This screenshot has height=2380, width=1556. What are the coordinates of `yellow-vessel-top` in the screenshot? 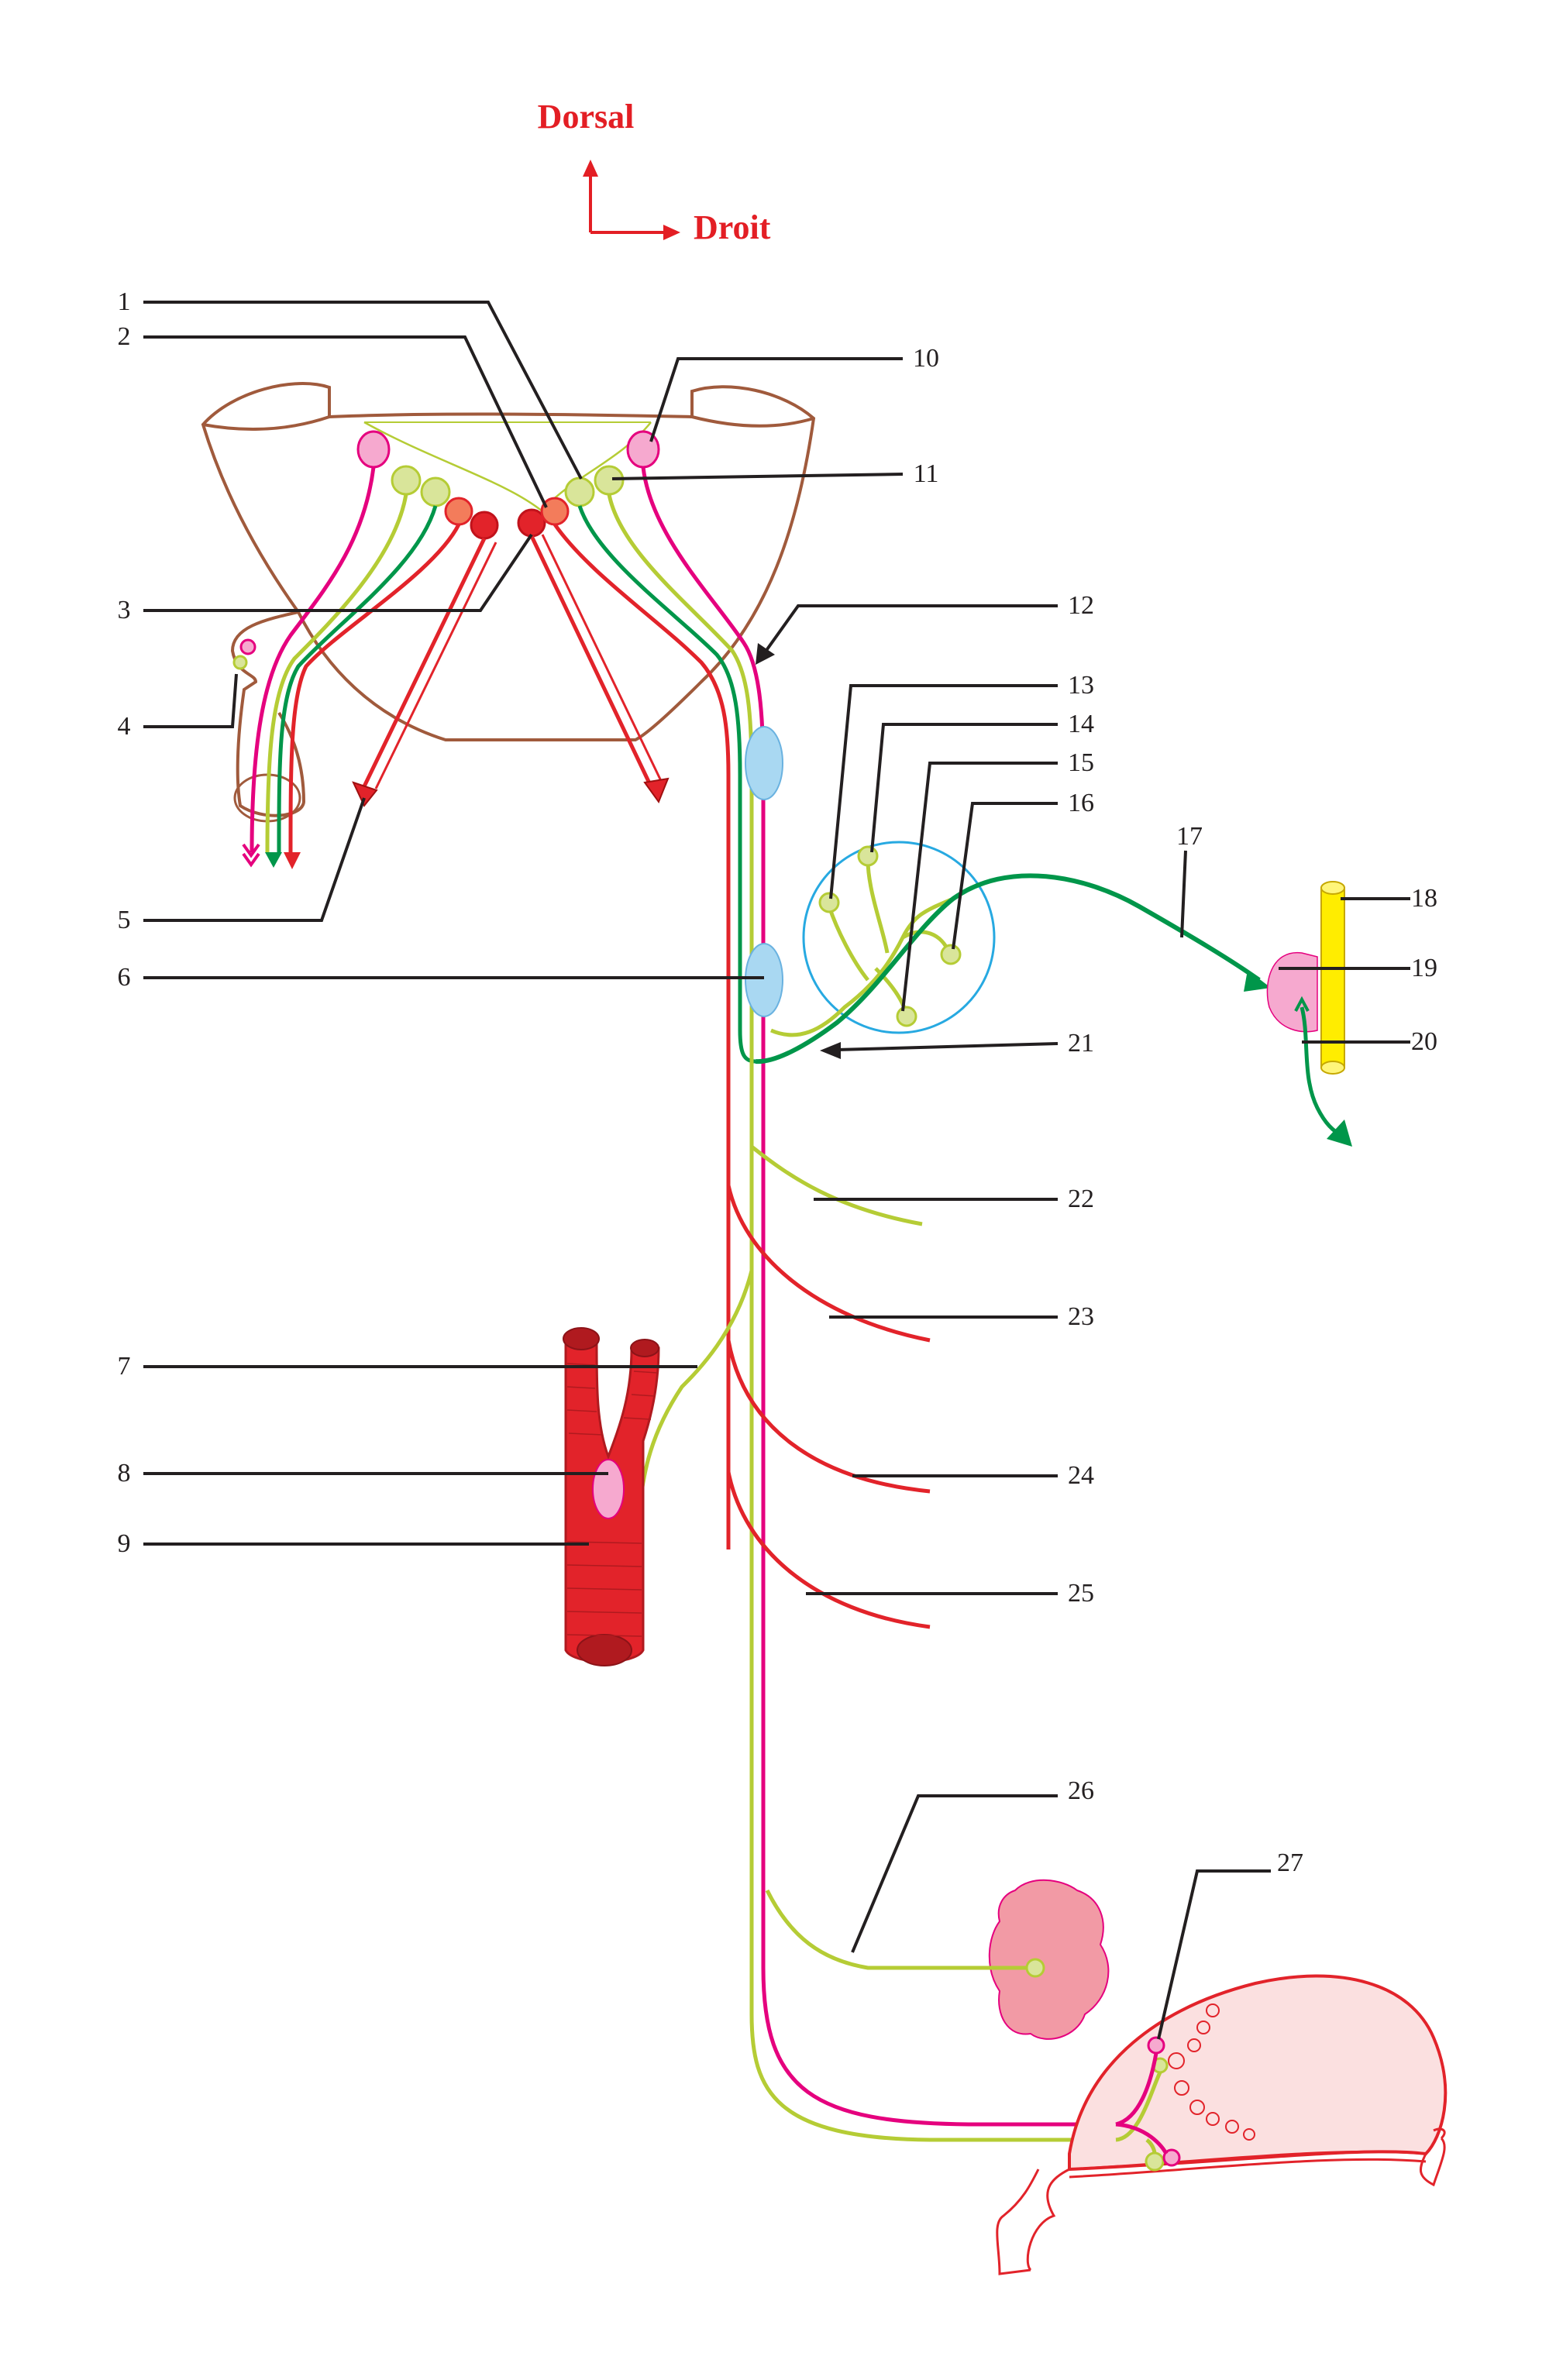 It's located at (1332, 888).